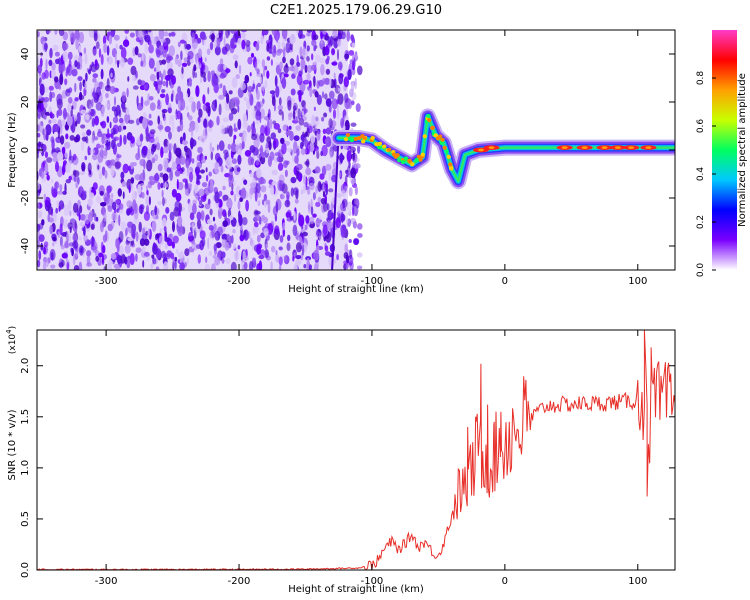 The image size is (750, 600). Describe the element at coordinates (356, 10) in the screenshot. I see `chart-title: C2E1.2025.179.06.29.G10` at that location.